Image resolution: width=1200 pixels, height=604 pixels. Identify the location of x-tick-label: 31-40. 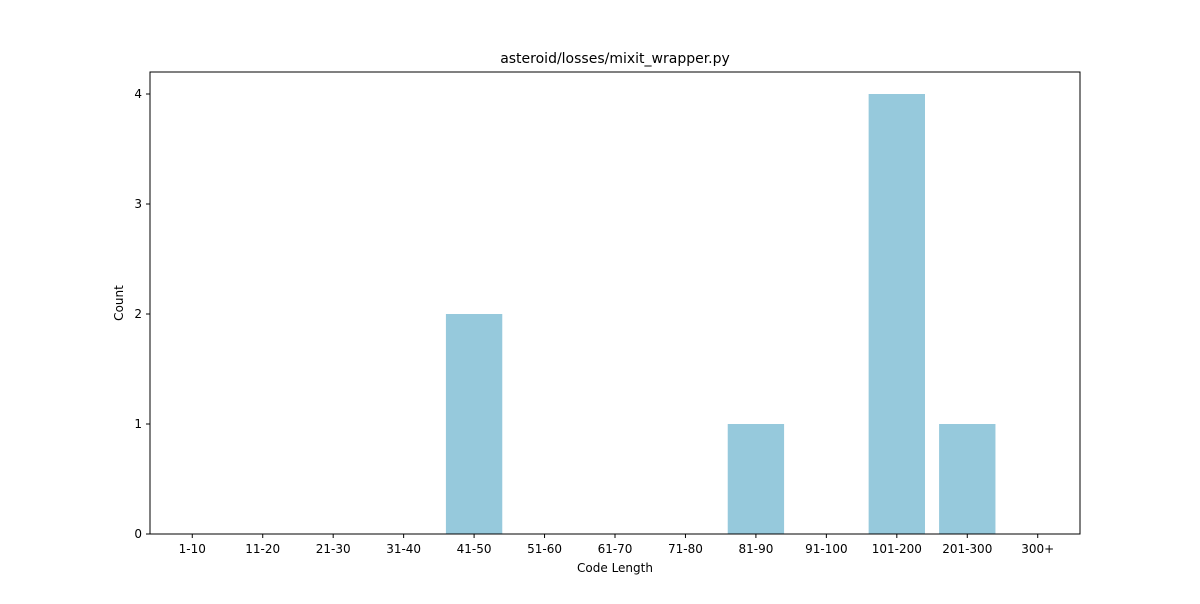
(403, 549).